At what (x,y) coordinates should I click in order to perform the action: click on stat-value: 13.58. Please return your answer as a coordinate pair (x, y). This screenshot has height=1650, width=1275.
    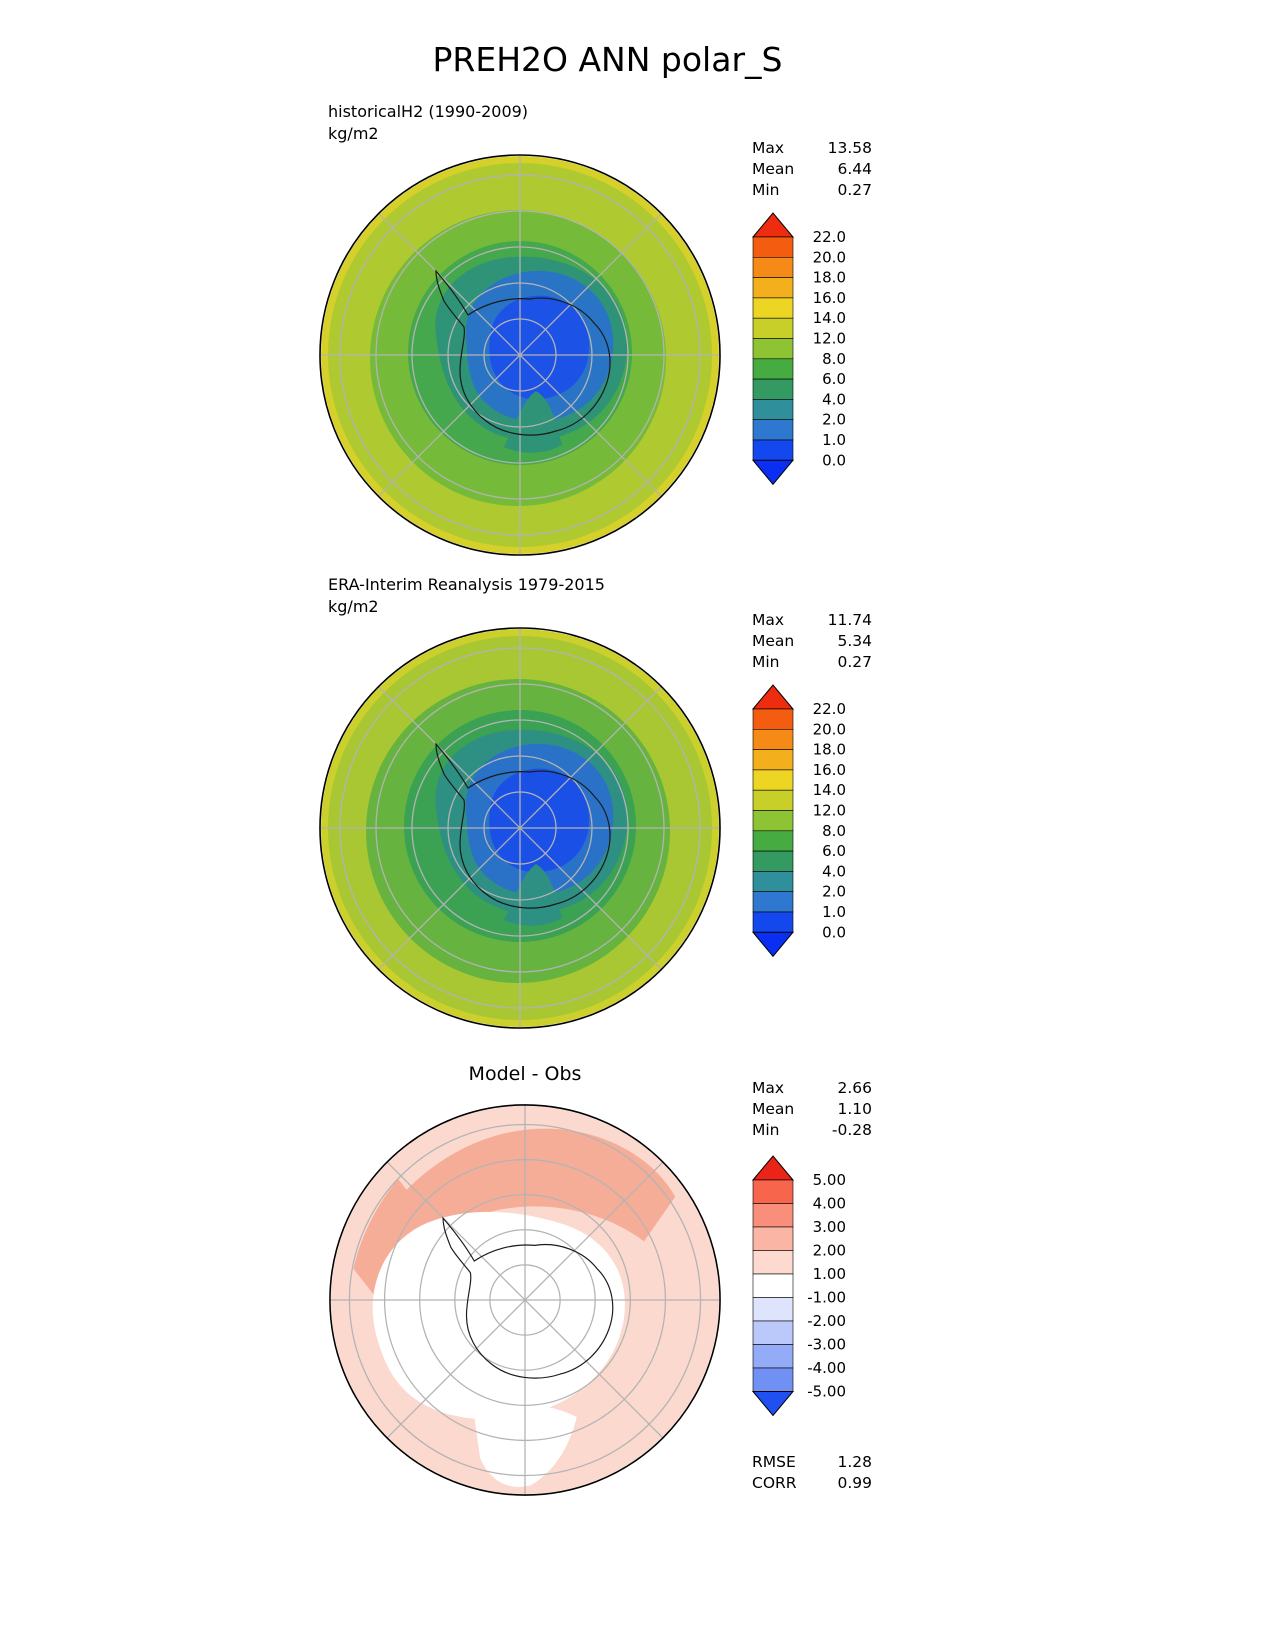
    Looking at the image, I should click on (849, 148).